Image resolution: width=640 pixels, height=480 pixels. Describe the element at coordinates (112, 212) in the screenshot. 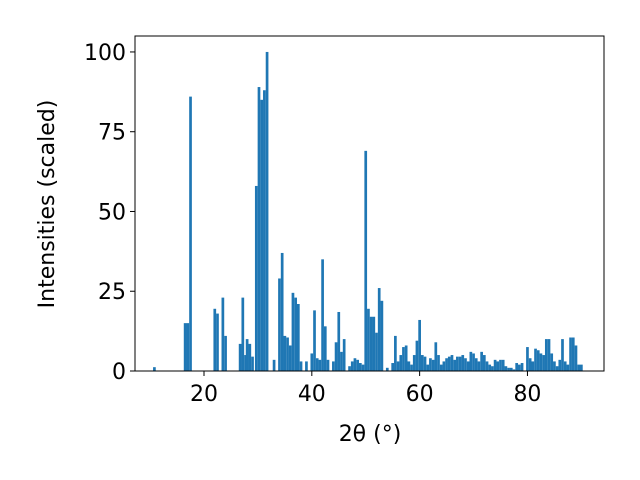

I see `y-tick-label: 50` at that location.